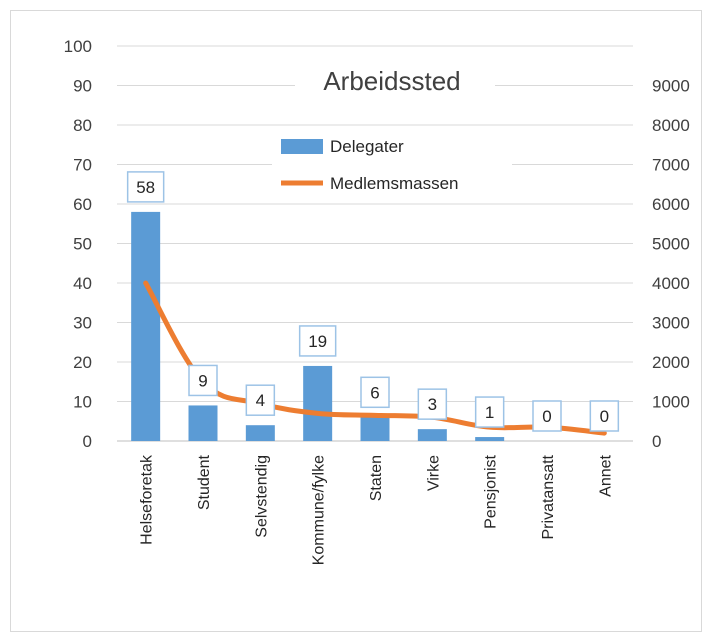 The height and width of the screenshot is (636, 704). Describe the element at coordinates (82, 204) in the screenshot. I see `y-left-tick-label: 60` at that location.